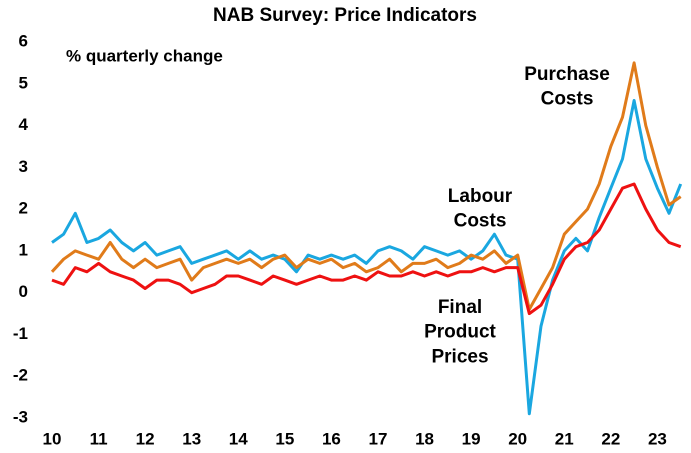 The width and height of the screenshot is (691, 453). Describe the element at coordinates (24, 124) in the screenshot. I see `y-tick-label: 4` at that location.